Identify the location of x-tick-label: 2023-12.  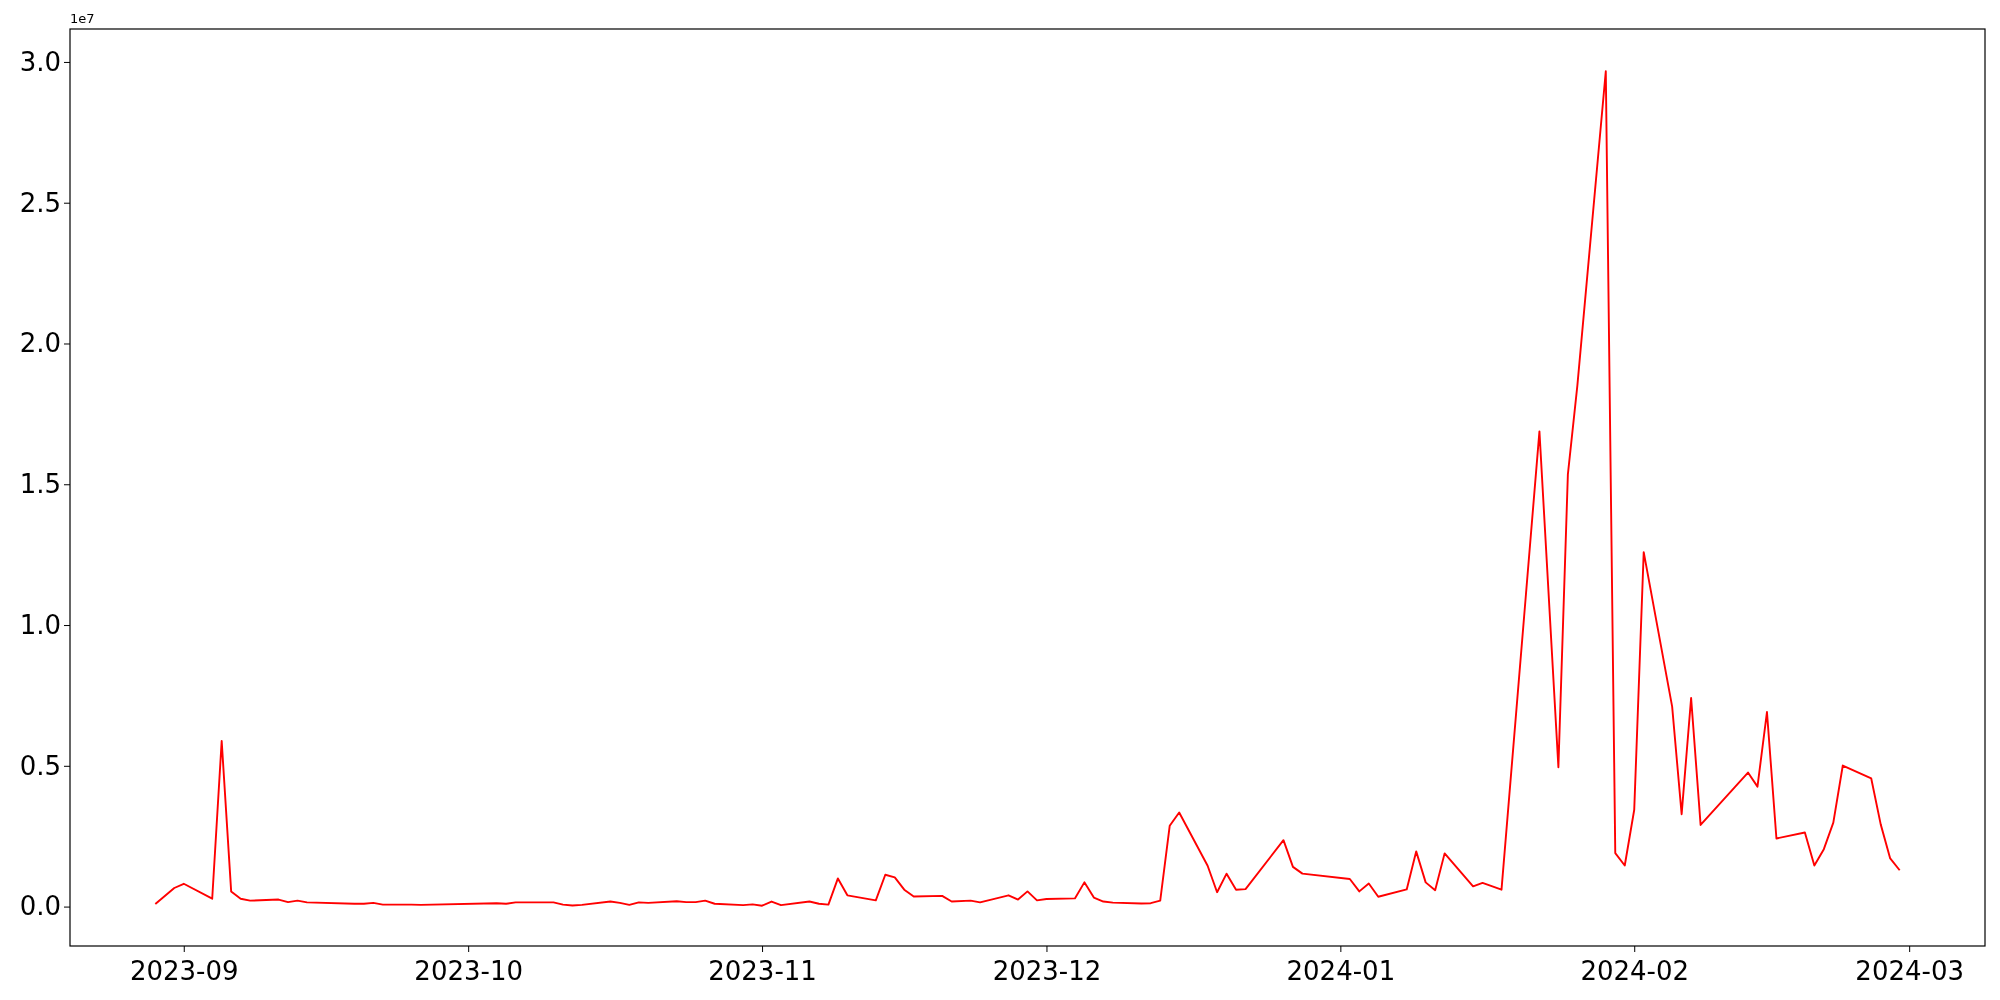
(1047, 970).